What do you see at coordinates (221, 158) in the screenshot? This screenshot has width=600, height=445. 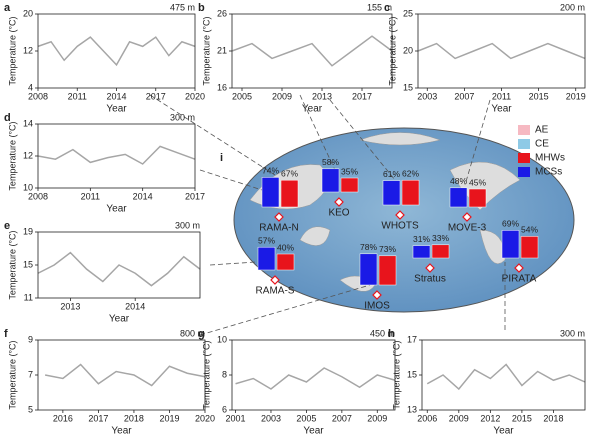 I see `panel-label: i` at bounding box center [221, 158].